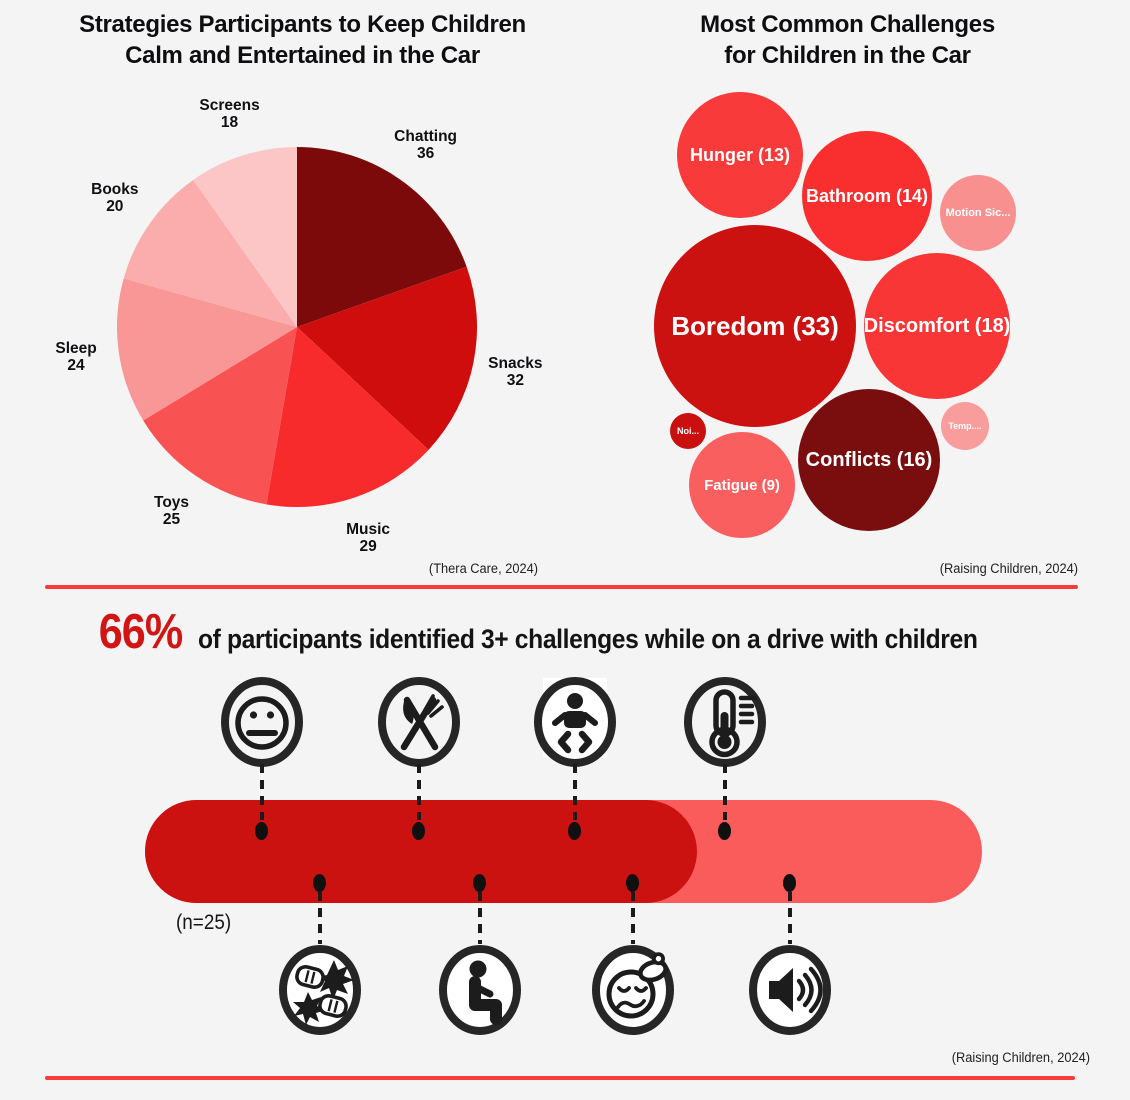 The height and width of the screenshot is (1100, 1130). I want to click on progress-bar-fill, so click(421, 851).